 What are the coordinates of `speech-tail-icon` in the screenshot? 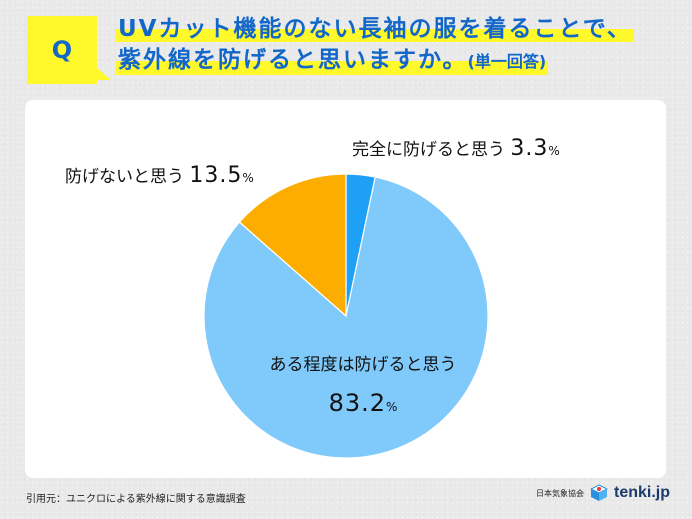 It's located at (103, 73).